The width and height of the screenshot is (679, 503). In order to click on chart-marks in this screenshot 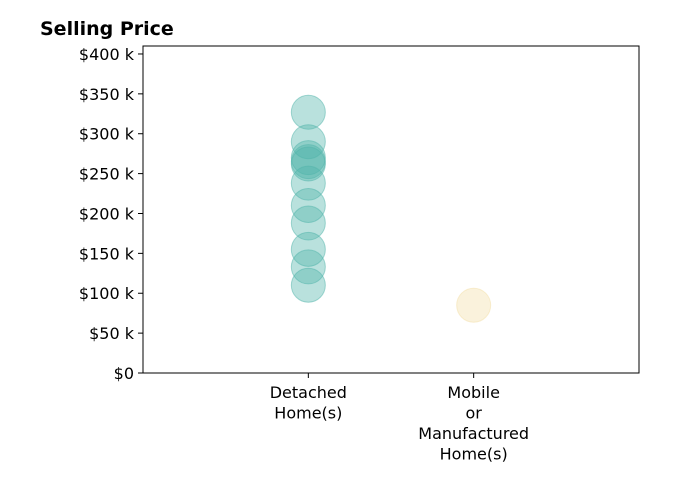, I will do `click(391, 208)`.